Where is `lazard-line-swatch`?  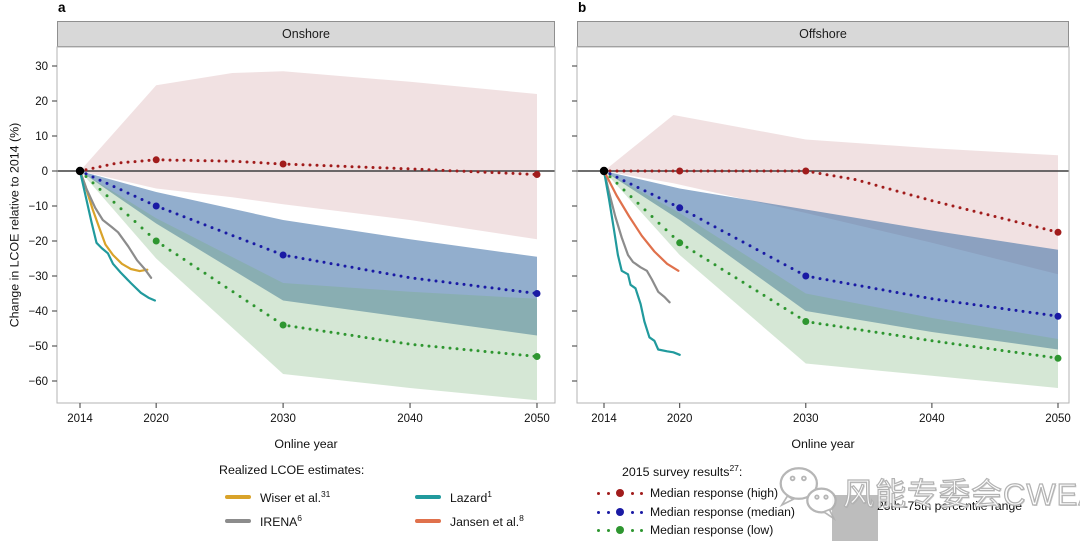
lazard-line-swatch is located at coordinates (428, 497).